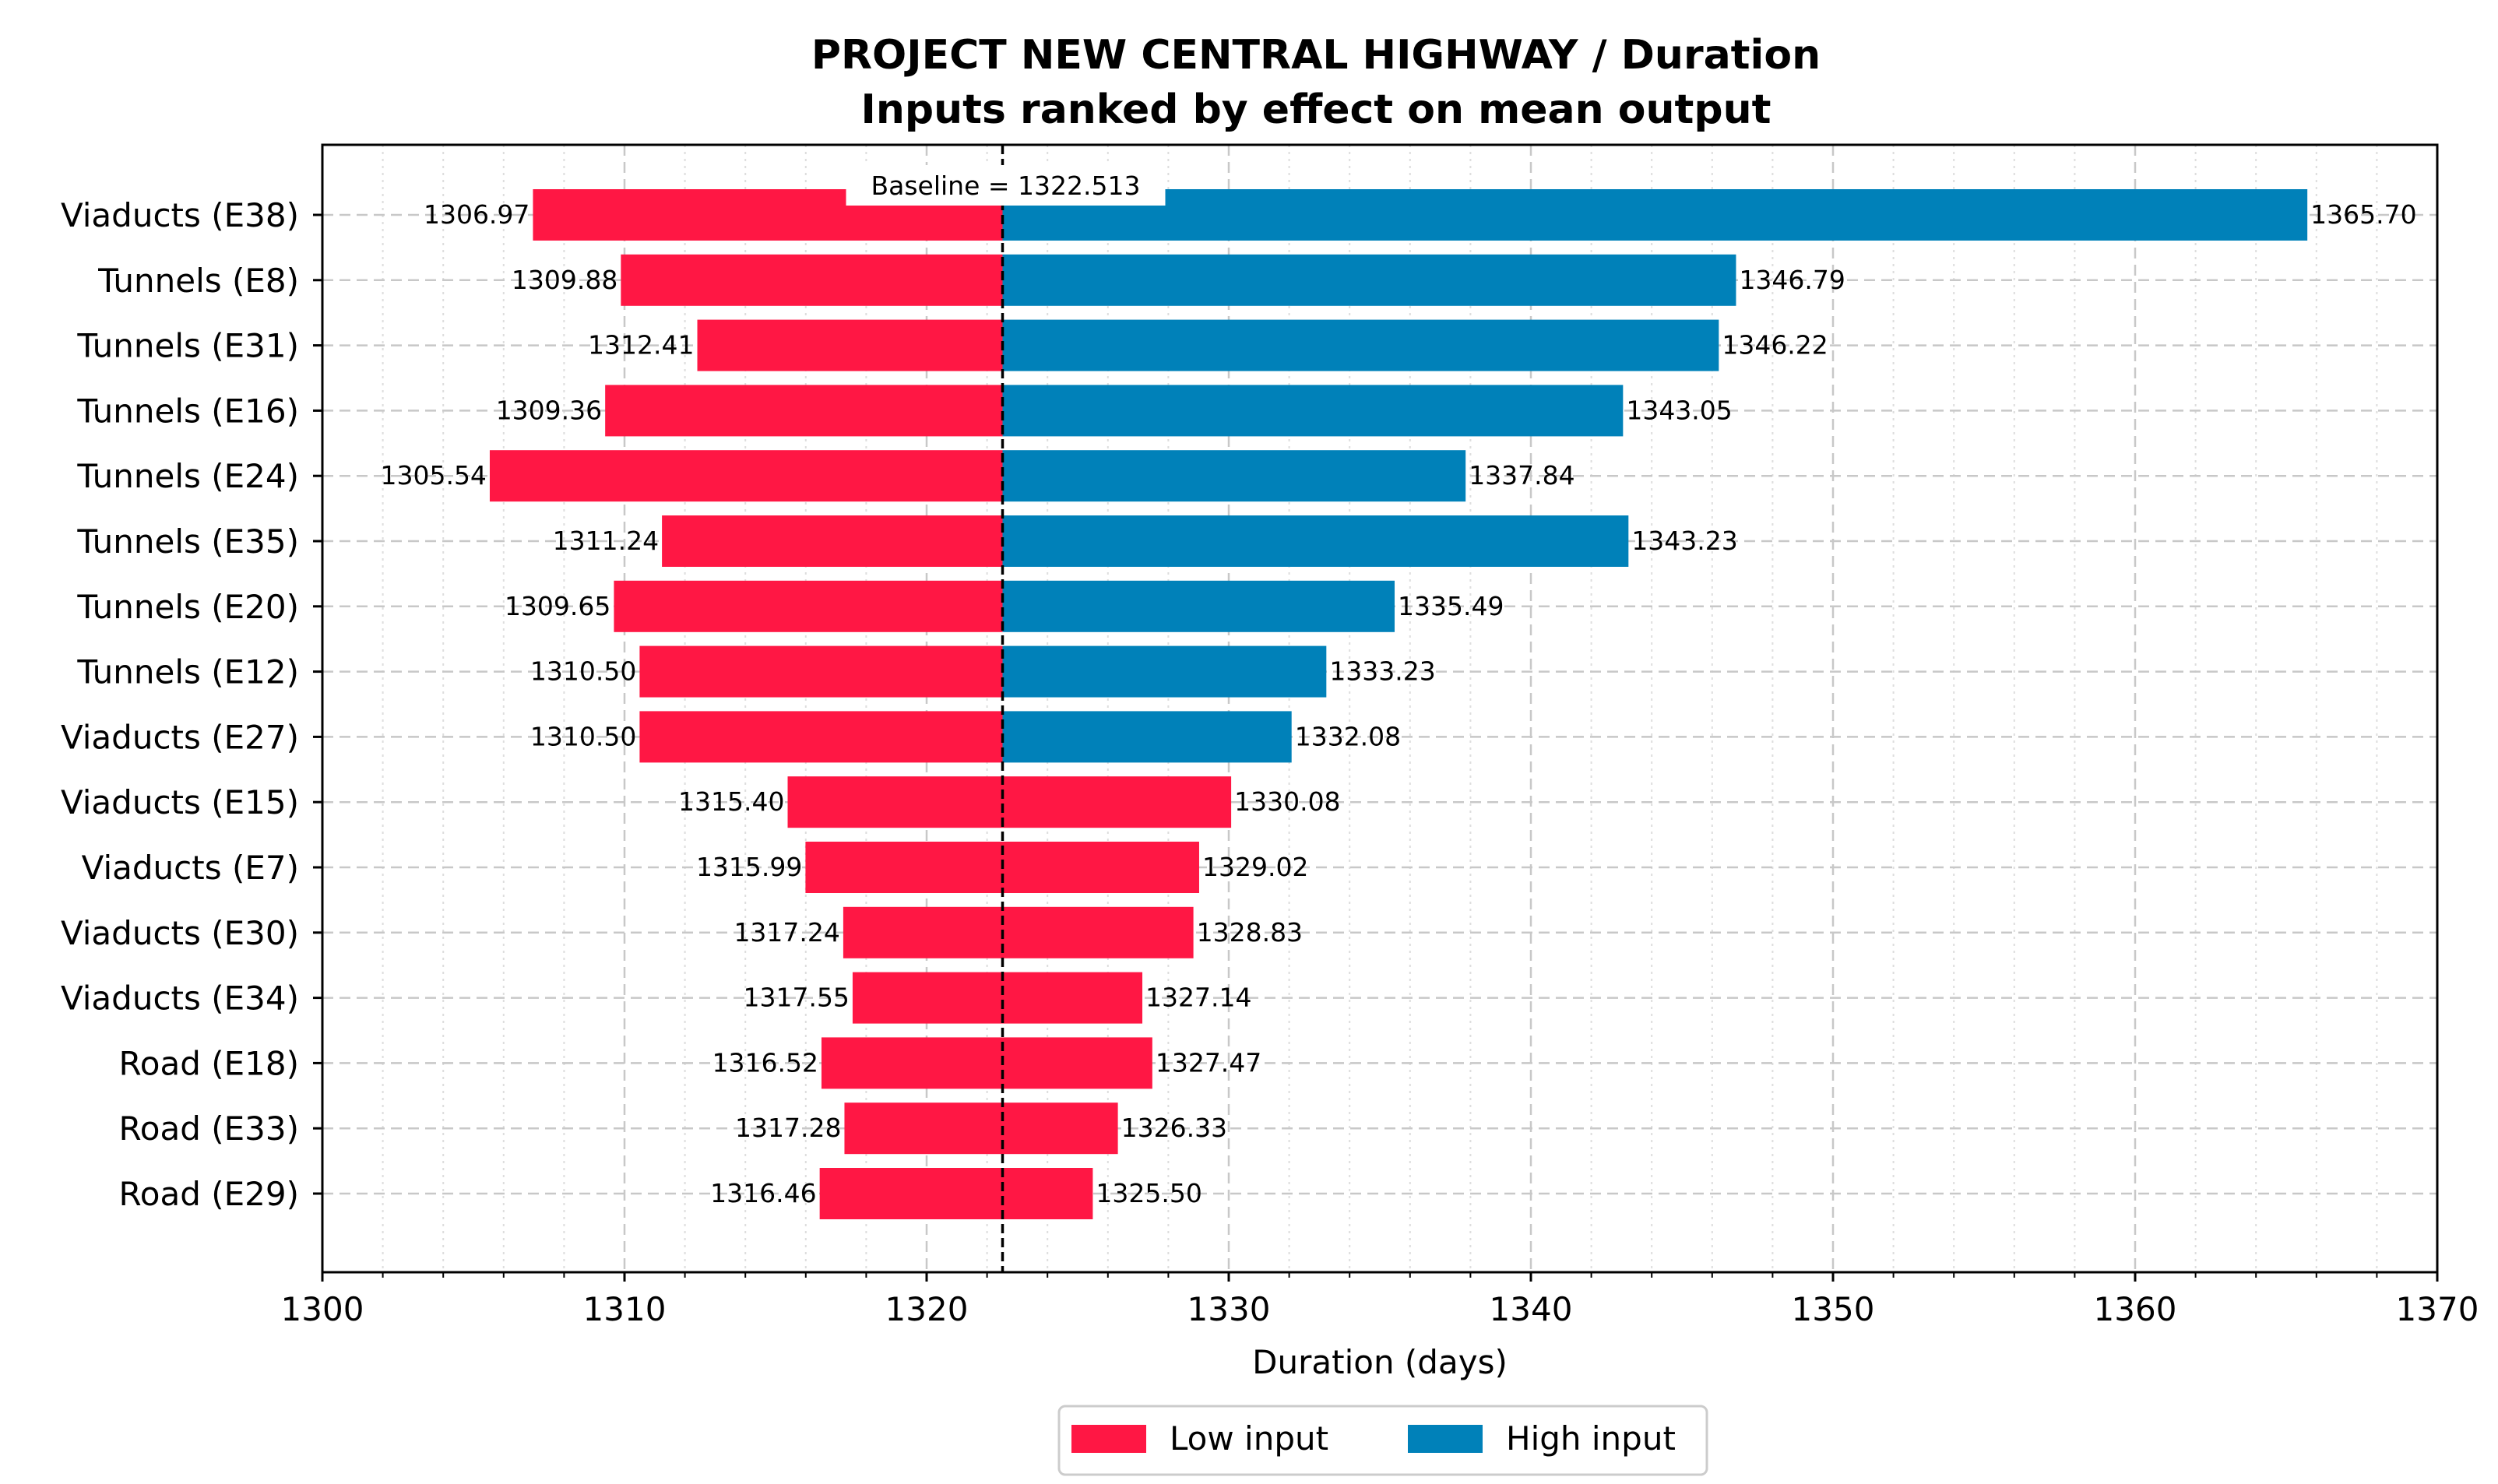 The image size is (2498, 1484). What do you see at coordinates (322, 1309) in the screenshot?
I see `x-tick-label: 1300` at bounding box center [322, 1309].